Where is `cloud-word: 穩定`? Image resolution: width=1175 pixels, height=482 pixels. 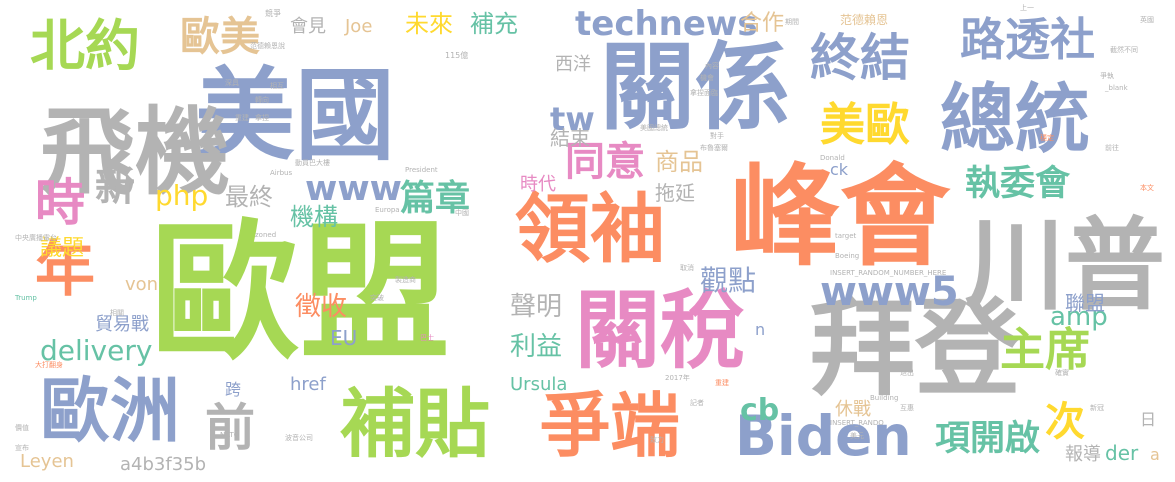
cloud-word: 穩定 is located at coordinates (1047, 137).